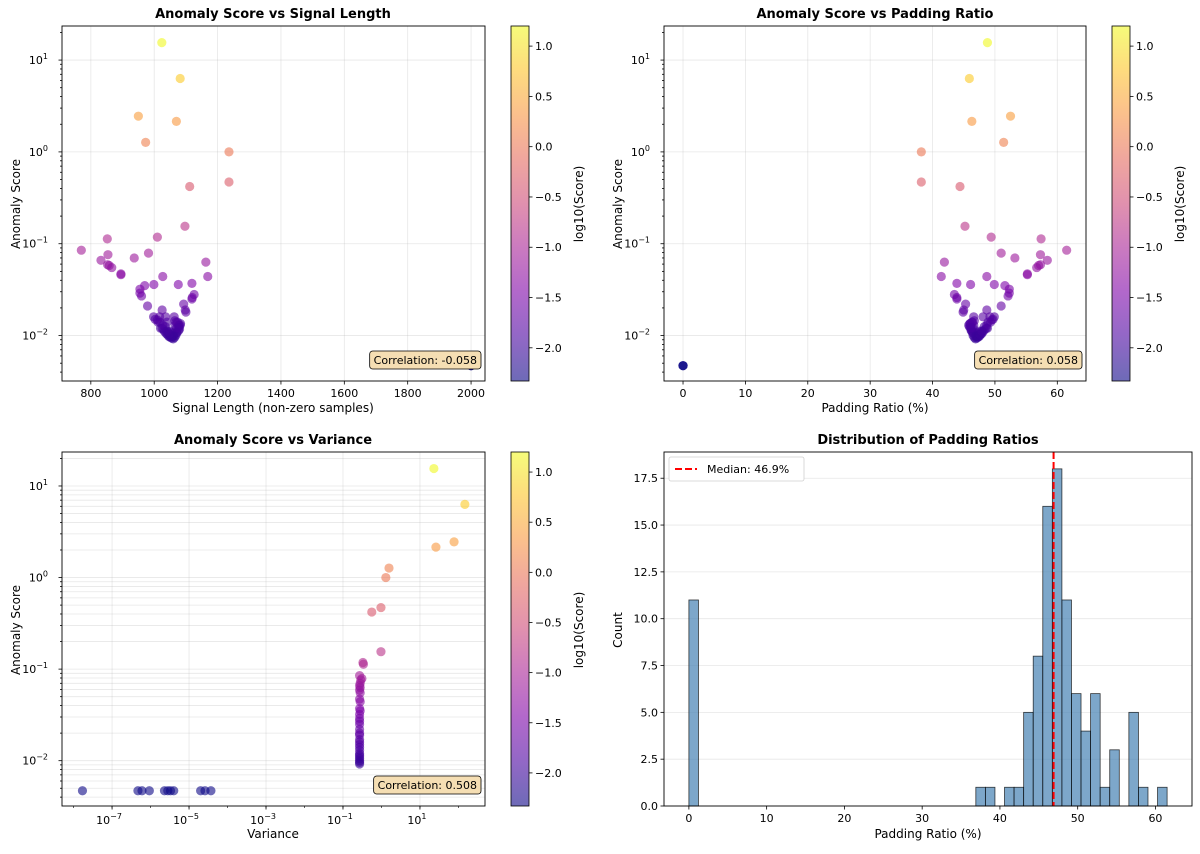 This screenshot has height=854, width=1200. I want to click on colorbar-tick-label: 0.0, so click(544, 147).